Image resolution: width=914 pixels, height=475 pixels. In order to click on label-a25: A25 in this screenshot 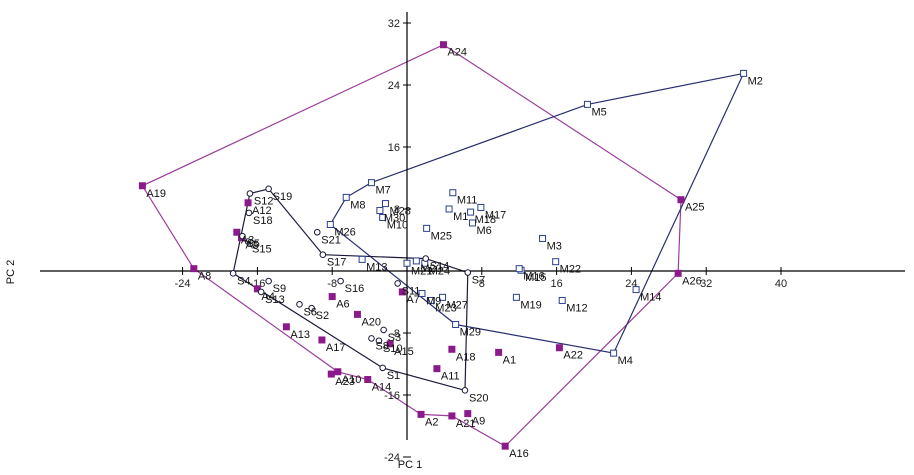, I will do `click(695, 208)`.